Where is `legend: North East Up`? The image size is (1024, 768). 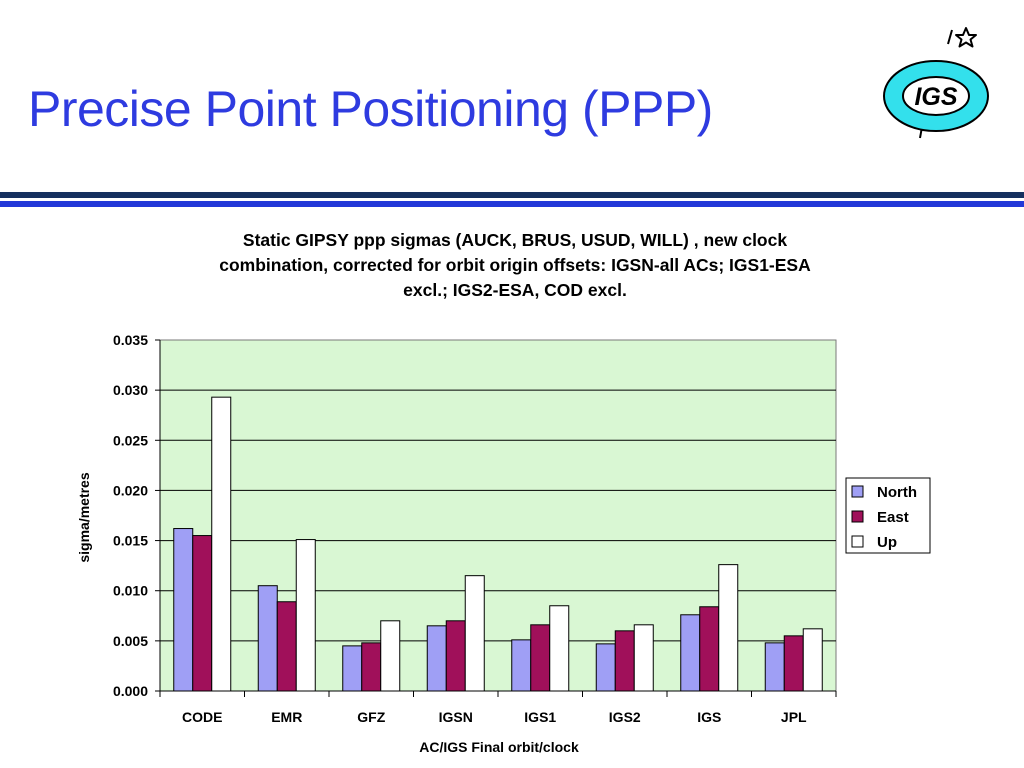 legend: North East Up is located at coordinates (888, 515).